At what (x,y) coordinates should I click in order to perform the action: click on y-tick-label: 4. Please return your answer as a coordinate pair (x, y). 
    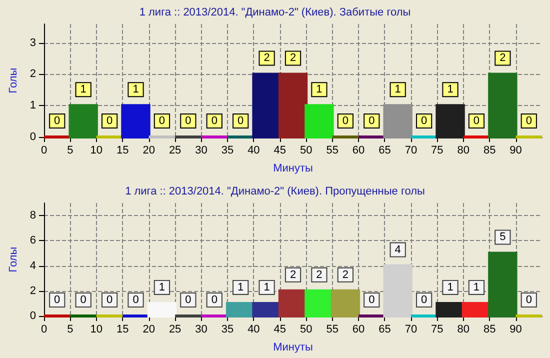
    Looking at the image, I should click on (33, 266).